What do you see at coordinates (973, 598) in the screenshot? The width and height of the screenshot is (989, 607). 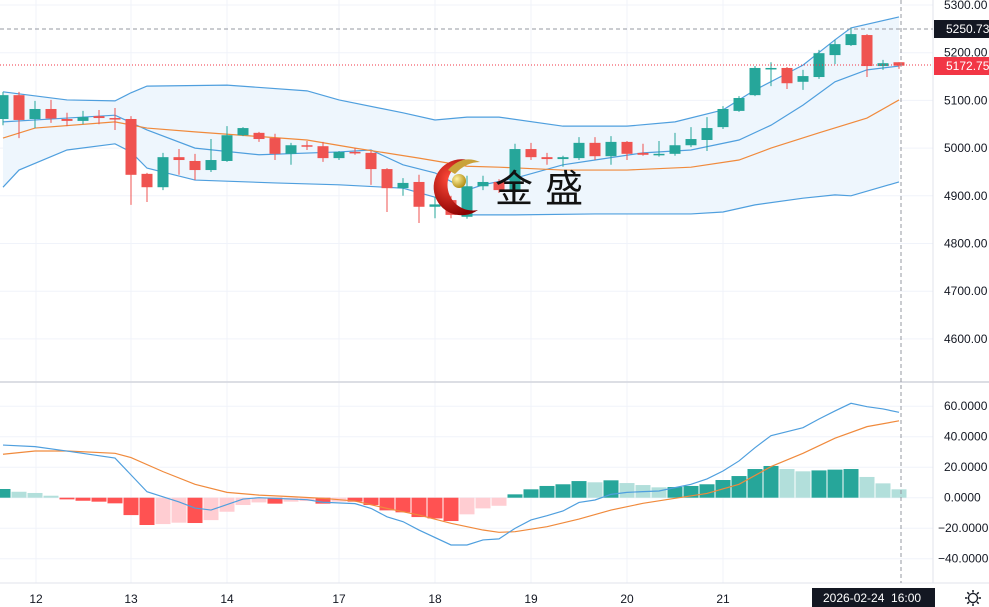 I see `gear-icon` at bounding box center [973, 598].